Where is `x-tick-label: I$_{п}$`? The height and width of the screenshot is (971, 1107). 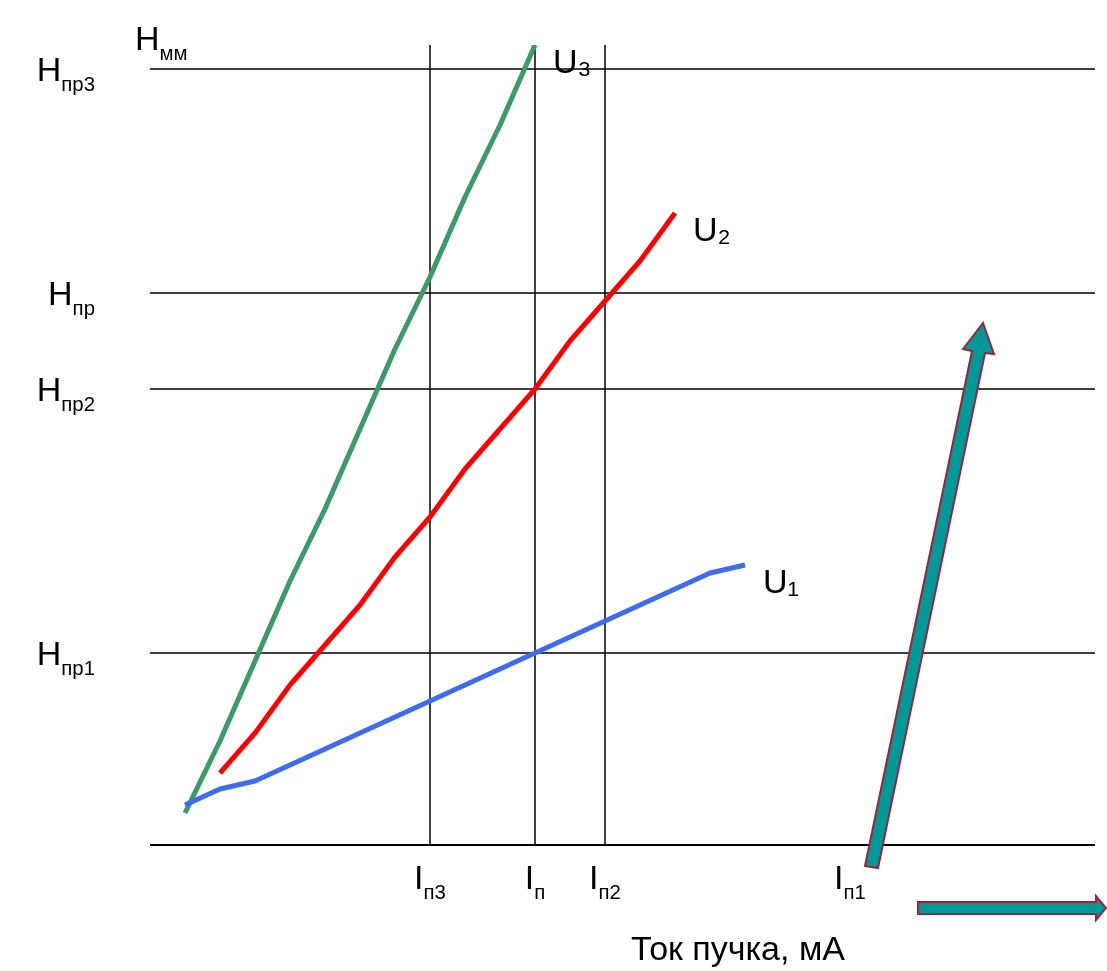 x-tick-label: I$_{п}$ is located at coordinates (535, 880).